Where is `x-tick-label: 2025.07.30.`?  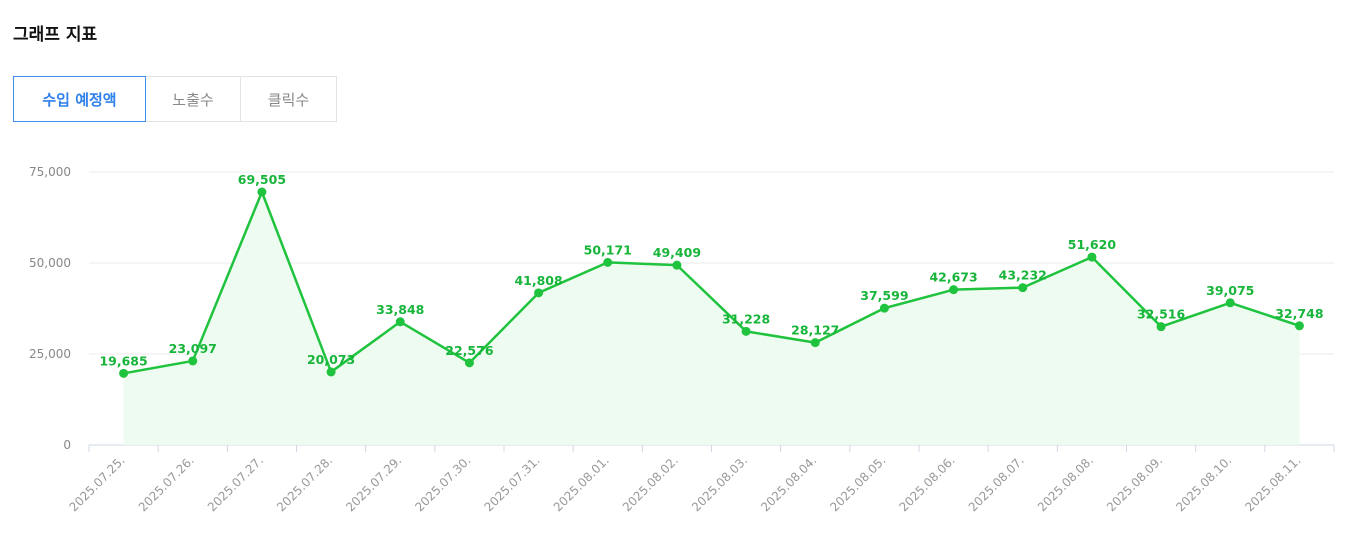 x-tick-label: 2025.07.30. is located at coordinates (442, 483).